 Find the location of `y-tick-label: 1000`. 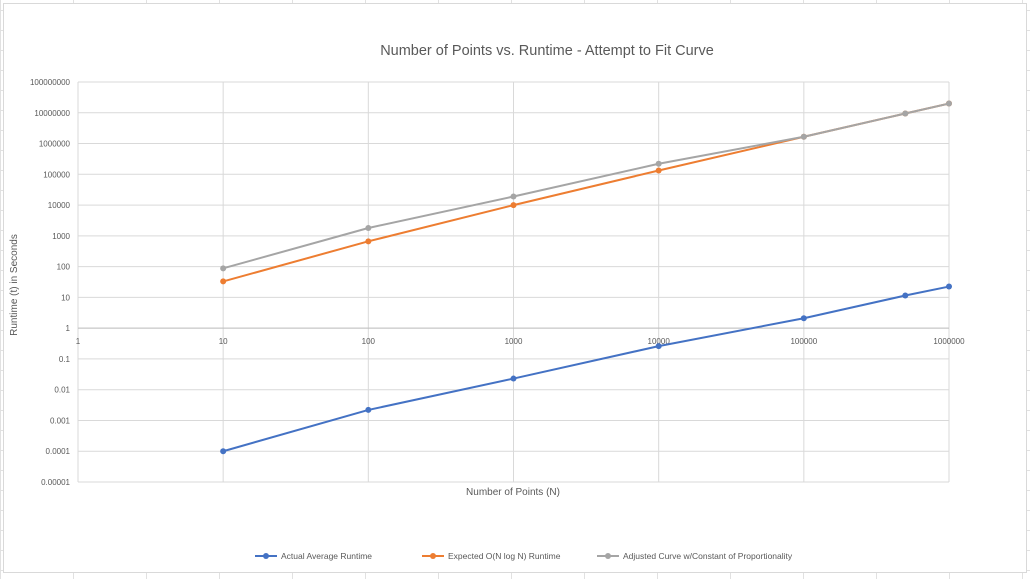

y-tick-label: 1000 is located at coordinates (61, 236).